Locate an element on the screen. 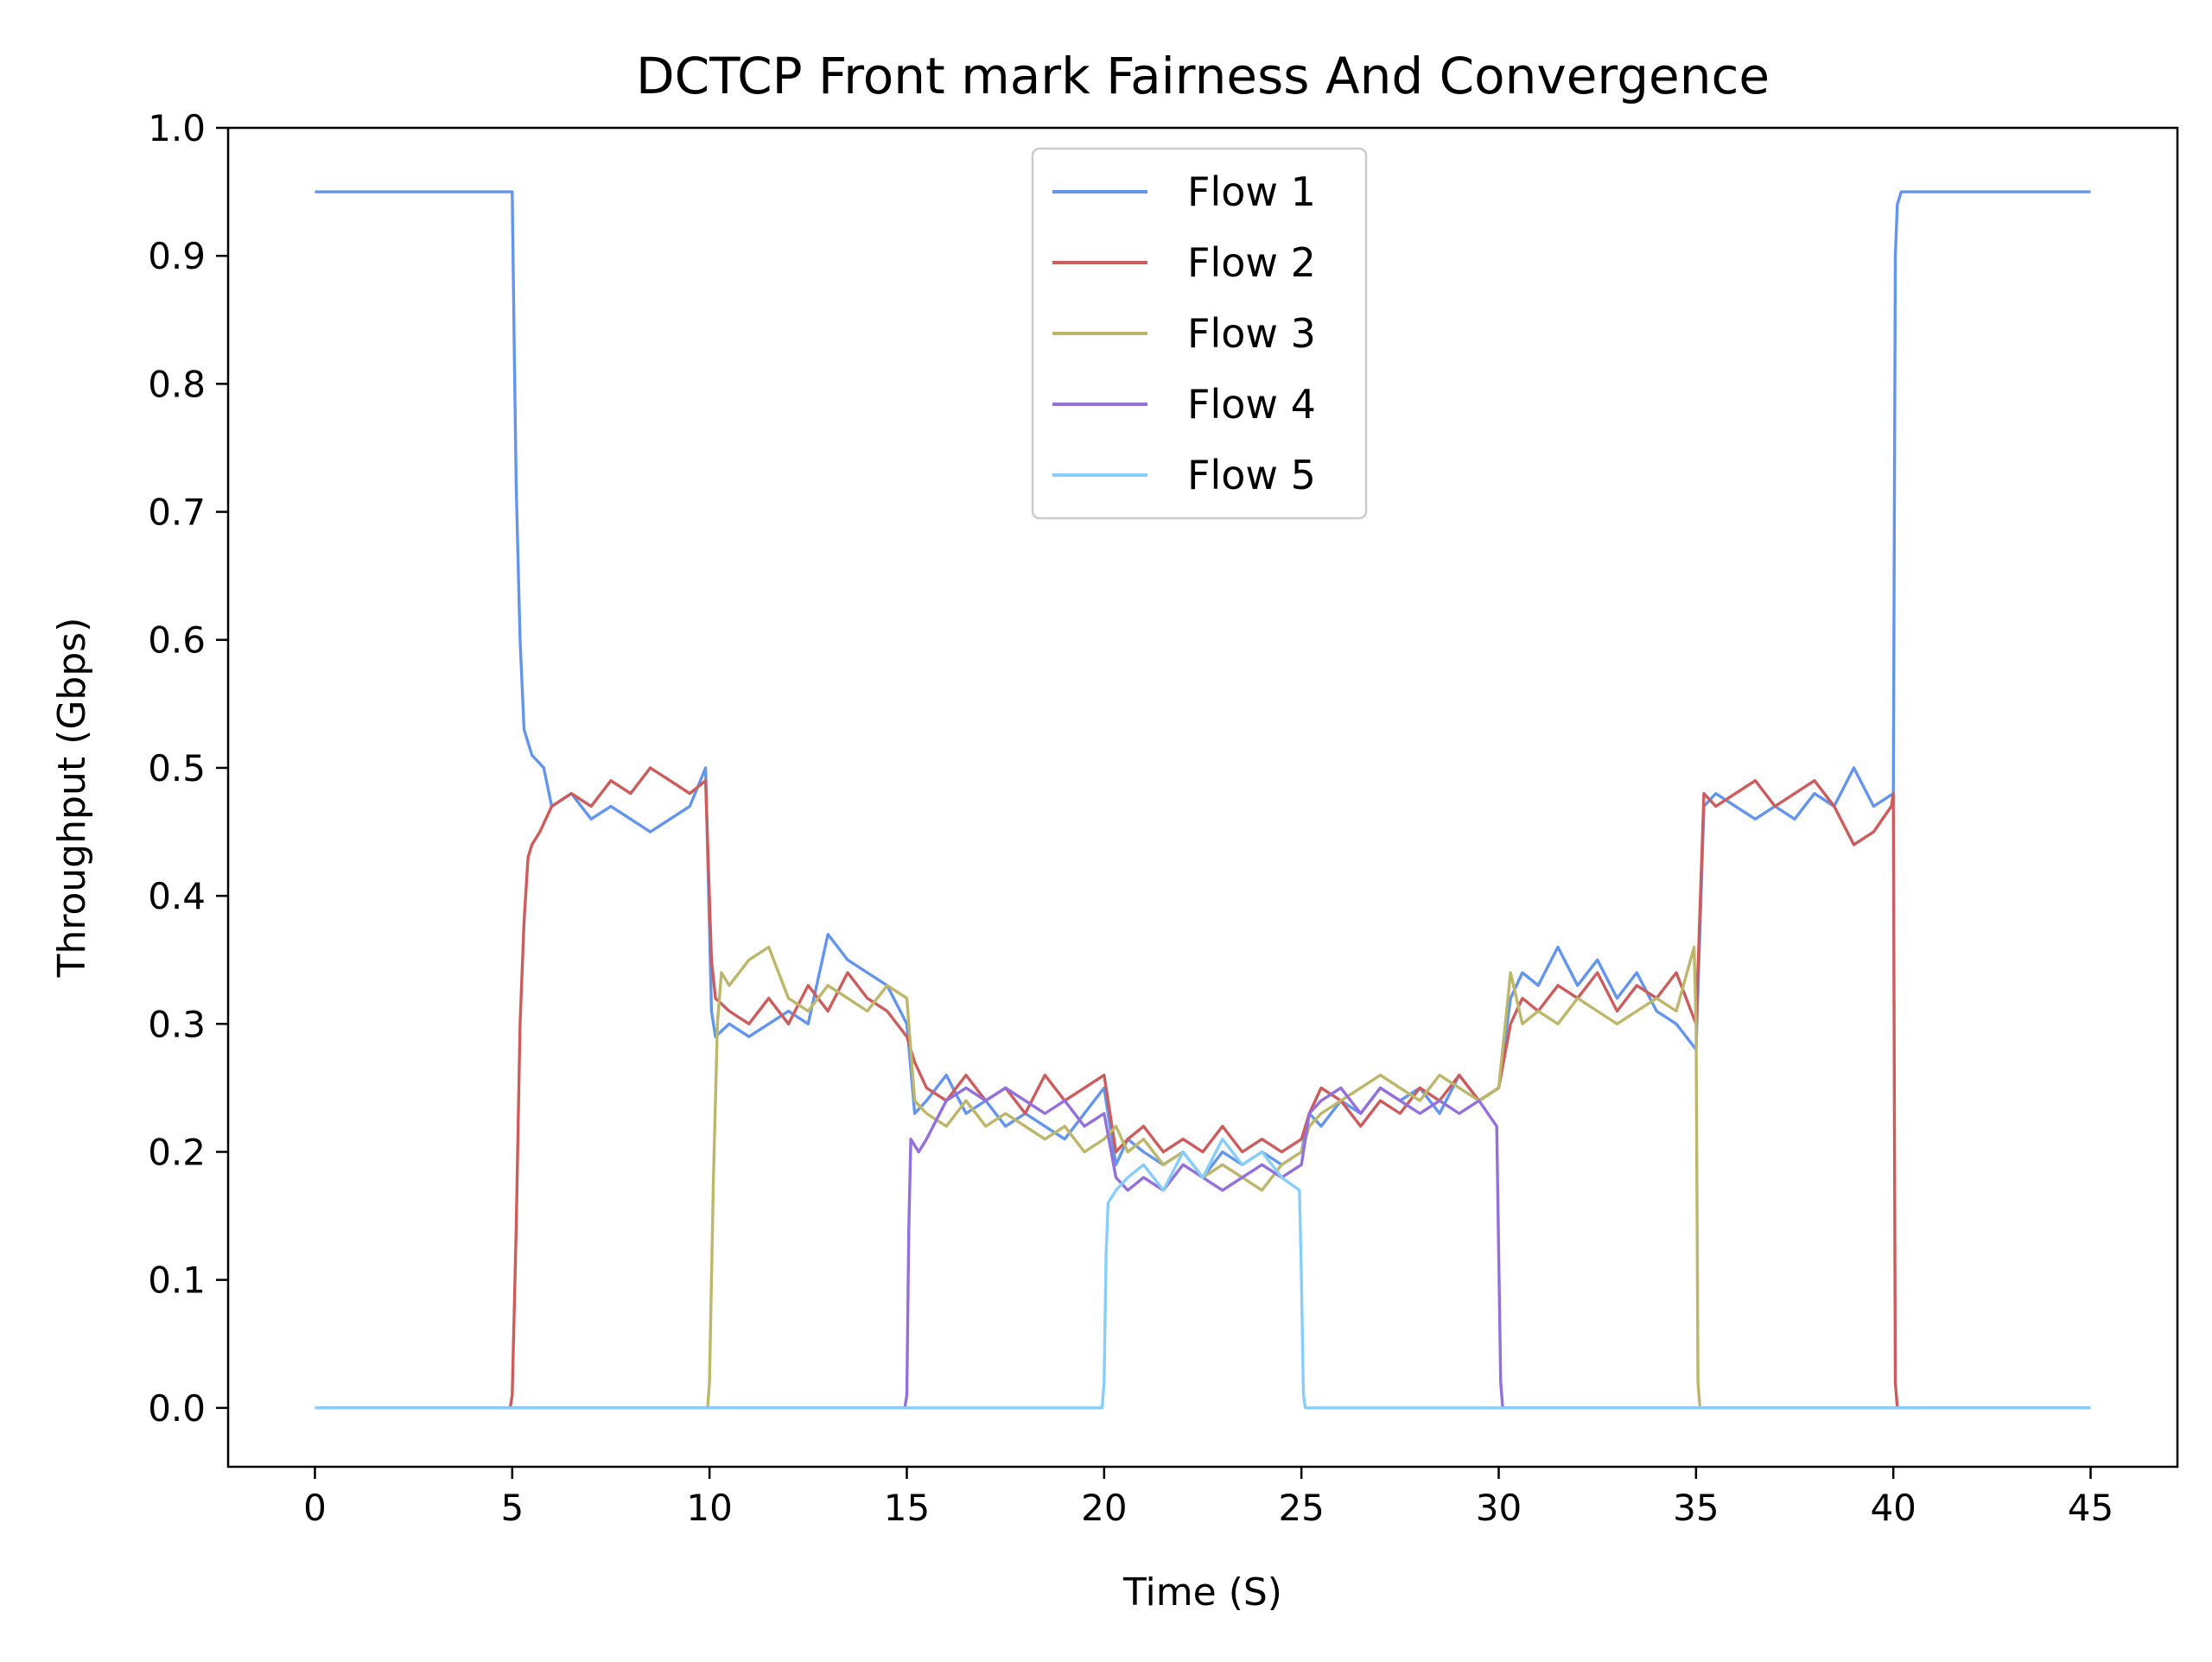  x-axis-ticks: 0 5 10 15 20 25 30 35 40 45 is located at coordinates (1208, 1498).